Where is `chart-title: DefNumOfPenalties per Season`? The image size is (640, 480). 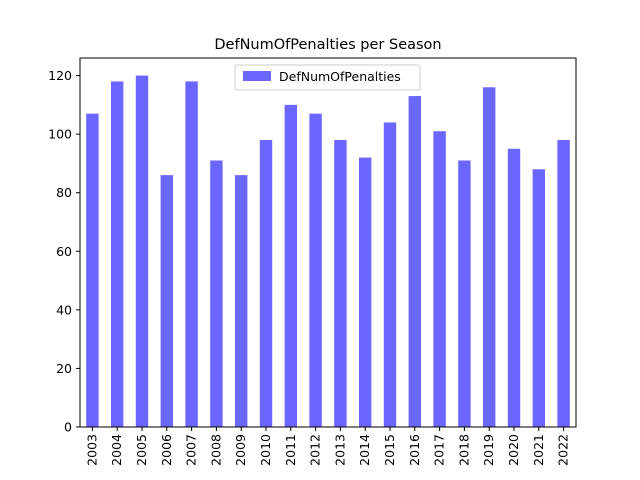
chart-title: DefNumOfPenalties per Season is located at coordinates (327, 45).